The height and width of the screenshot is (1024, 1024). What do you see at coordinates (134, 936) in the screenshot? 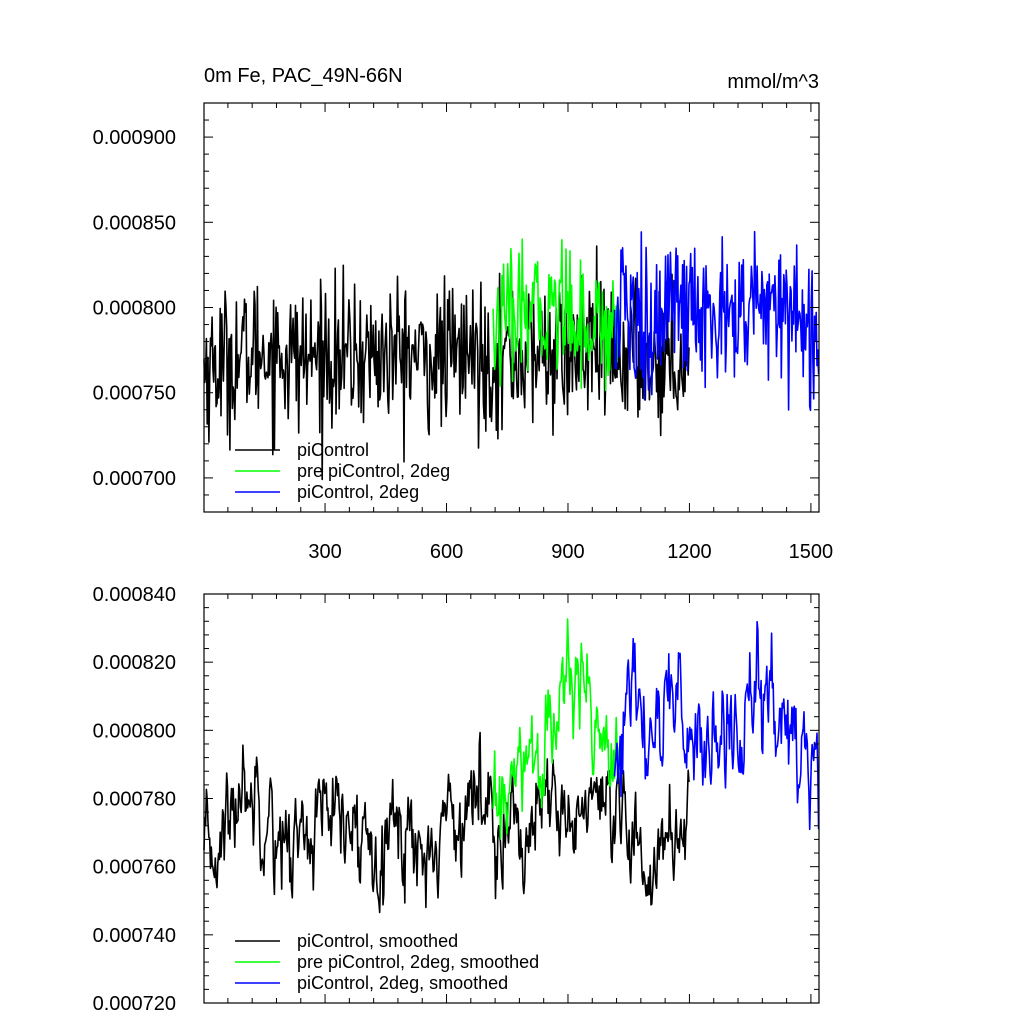
I see `y-tick-label: 0.000740` at bounding box center [134, 936].